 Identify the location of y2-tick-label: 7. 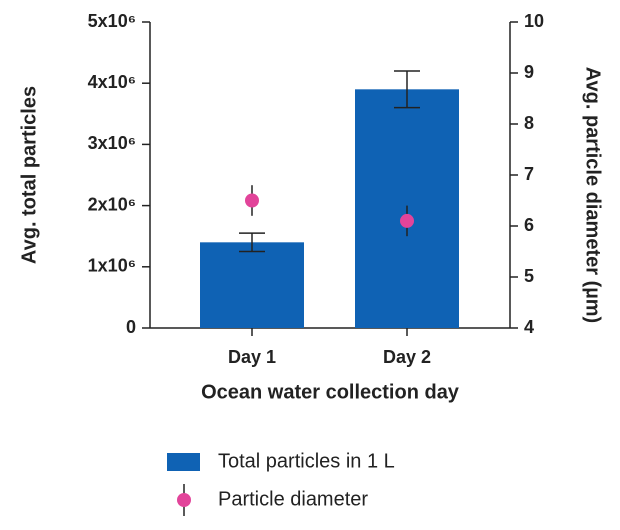
(529, 174).